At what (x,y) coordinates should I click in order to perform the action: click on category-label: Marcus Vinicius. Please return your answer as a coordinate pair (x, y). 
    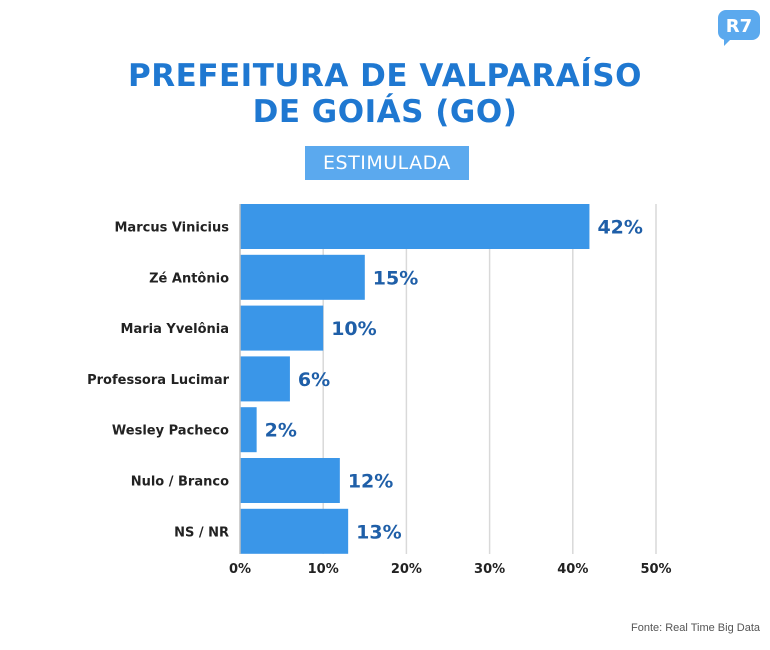
    Looking at the image, I should click on (172, 228).